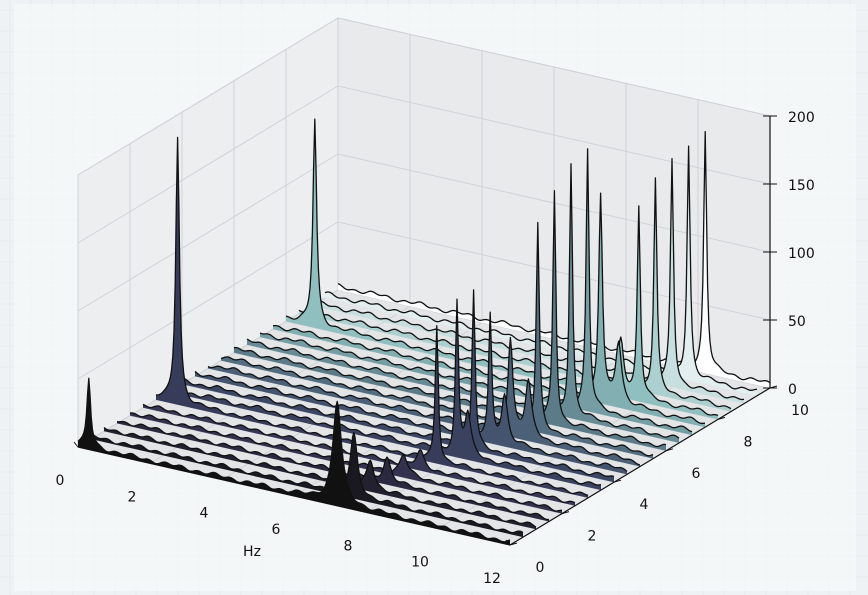 This screenshot has height=595, width=868. Describe the element at coordinates (492, 579) in the screenshot. I see `x-tick-label: 12` at that location.